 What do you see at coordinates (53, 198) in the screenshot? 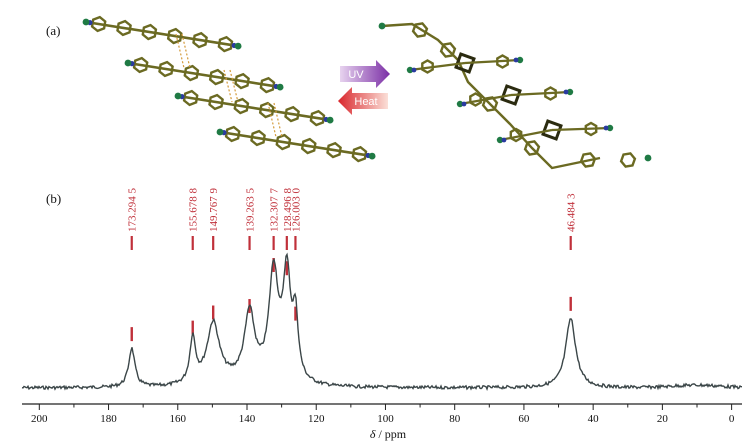
I see `panel-b-label: (b)` at bounding box center [53, 198].